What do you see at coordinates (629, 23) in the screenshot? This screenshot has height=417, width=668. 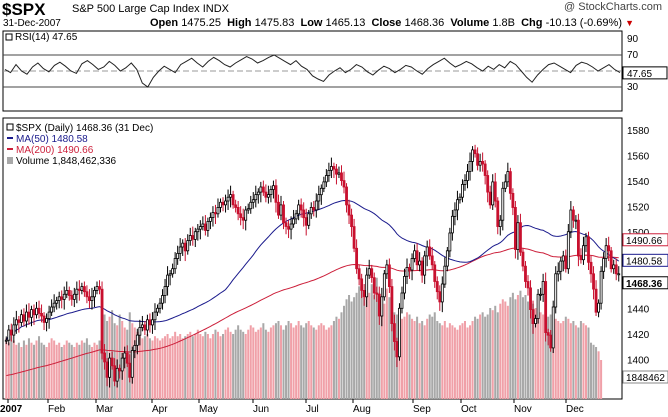 I see `down-arrow-icon: ▼` at bounding box center [629, 23].